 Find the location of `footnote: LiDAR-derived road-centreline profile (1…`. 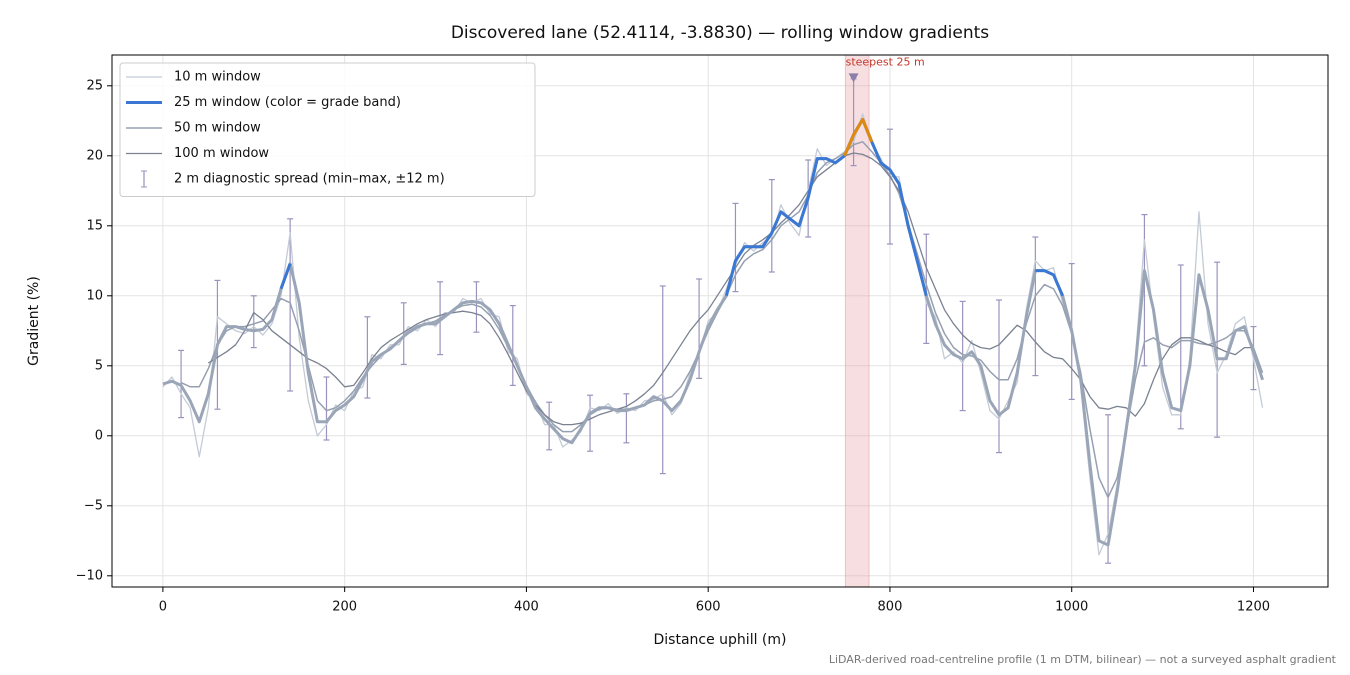

footnote: LiDAR-derived road-centreline profile (1… is located at coordinates (1083, 659).